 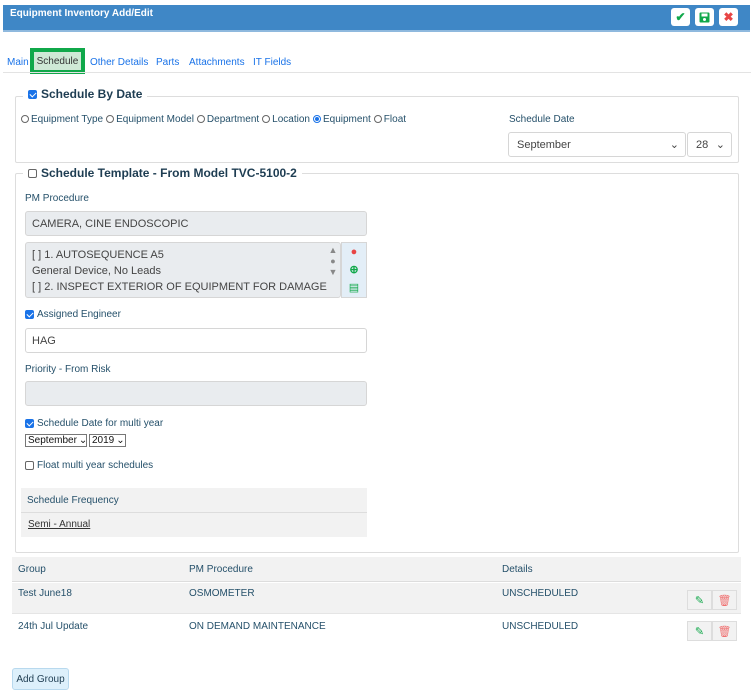 What do you see at coordinates (376, 598) in the screenshot?
I see `table-row` at bounding box center [376, 598].